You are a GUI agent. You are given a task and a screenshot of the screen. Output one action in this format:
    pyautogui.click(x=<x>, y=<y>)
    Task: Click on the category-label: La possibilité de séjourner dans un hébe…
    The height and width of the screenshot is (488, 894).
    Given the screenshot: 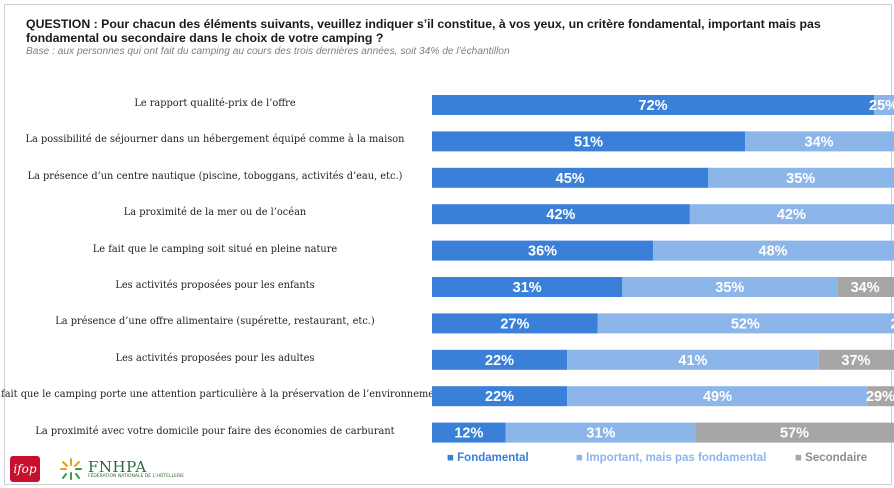 What is the action you would take?
    pyautogui.click(x=215, y=140)
    